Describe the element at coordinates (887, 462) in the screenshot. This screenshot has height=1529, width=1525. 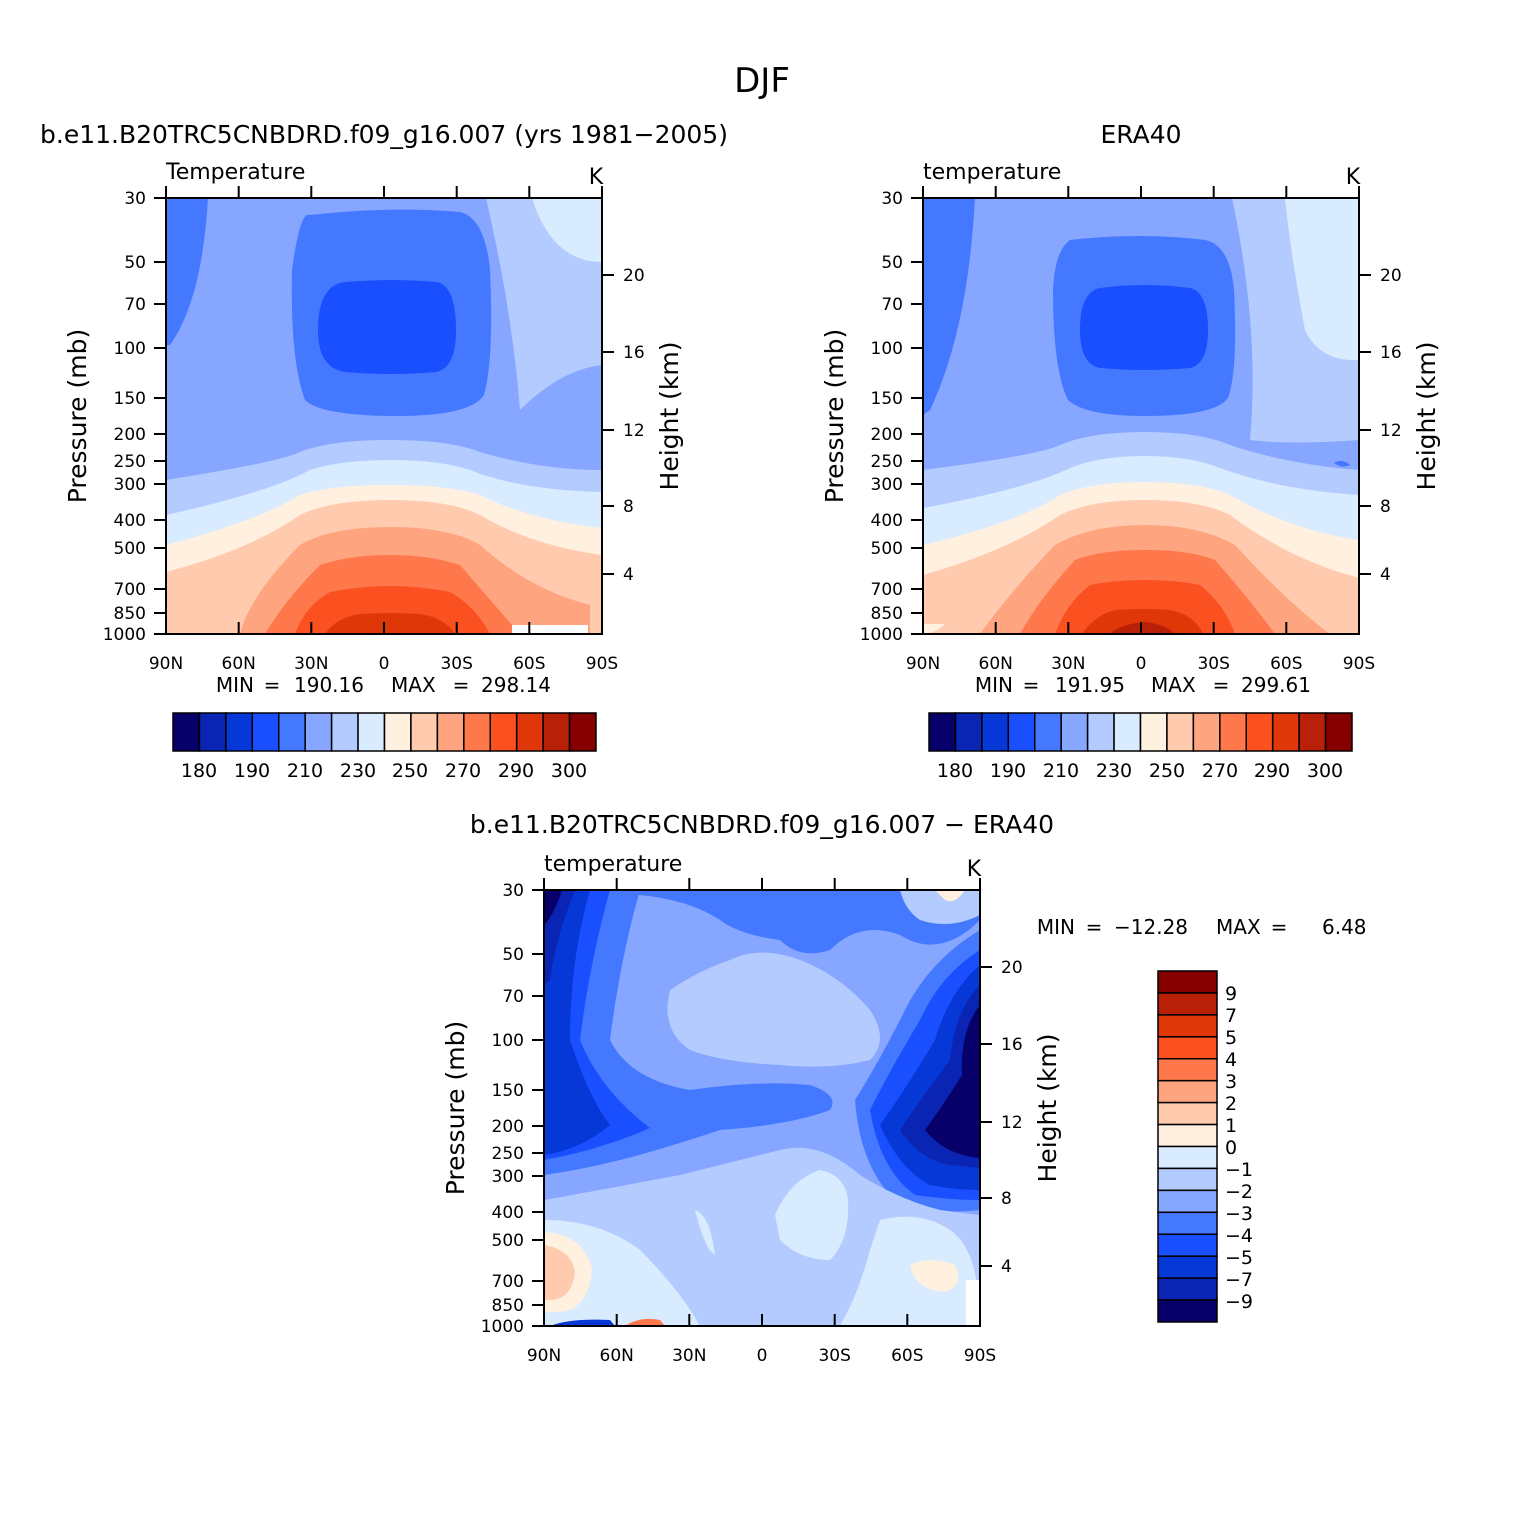
I see `obs-y-tick-label: 250` at that location.